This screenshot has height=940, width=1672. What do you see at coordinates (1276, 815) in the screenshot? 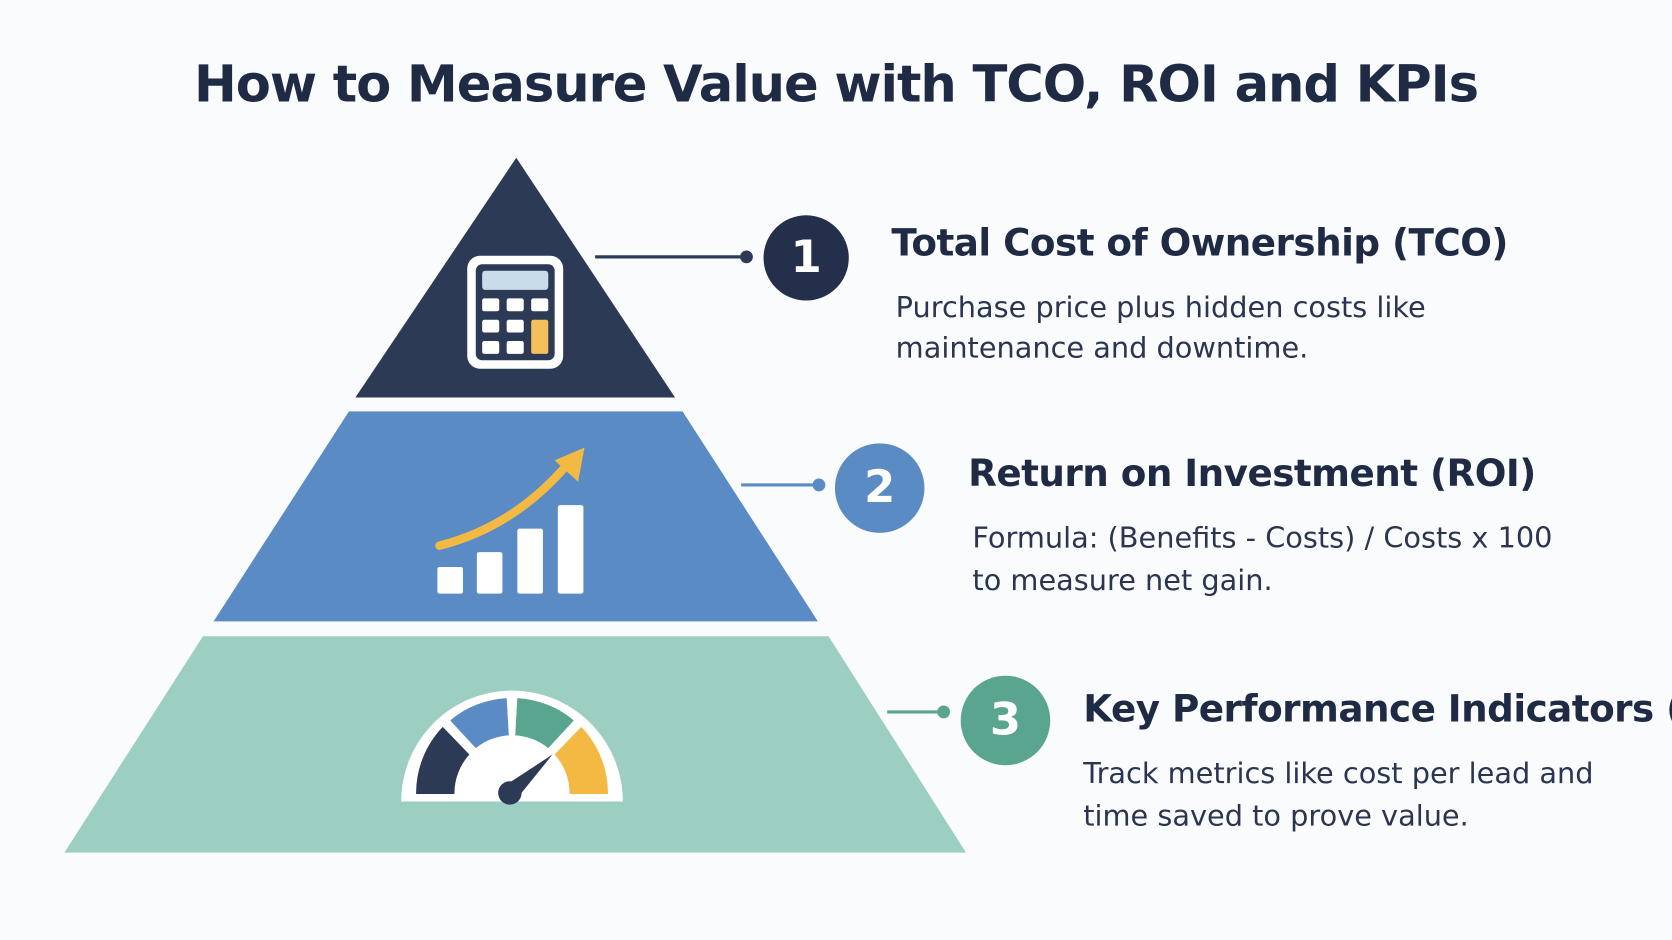
I see `step-description: time saved to prove value.` at bounding box center [1276, 815].